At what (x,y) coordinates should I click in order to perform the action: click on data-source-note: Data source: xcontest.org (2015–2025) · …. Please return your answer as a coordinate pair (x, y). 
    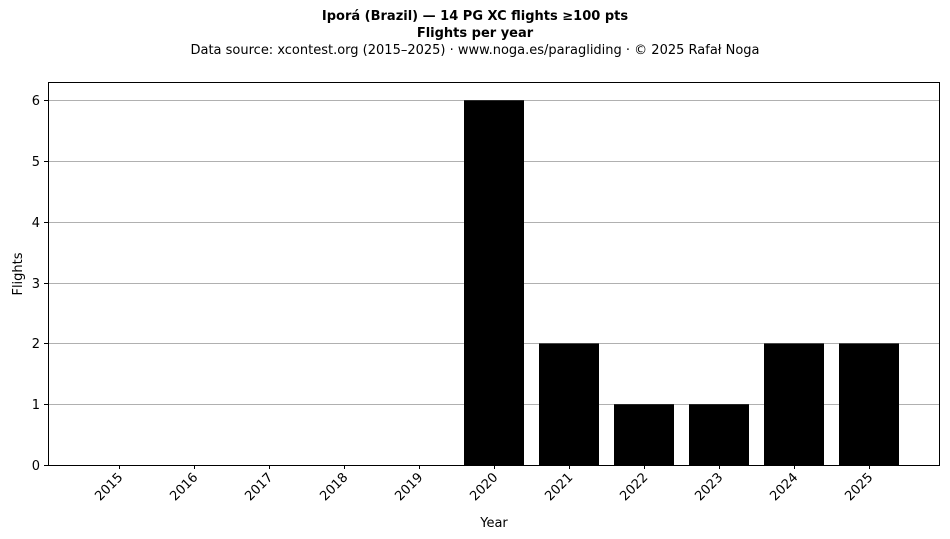
    Looking at the image, I should click on (475, 50).